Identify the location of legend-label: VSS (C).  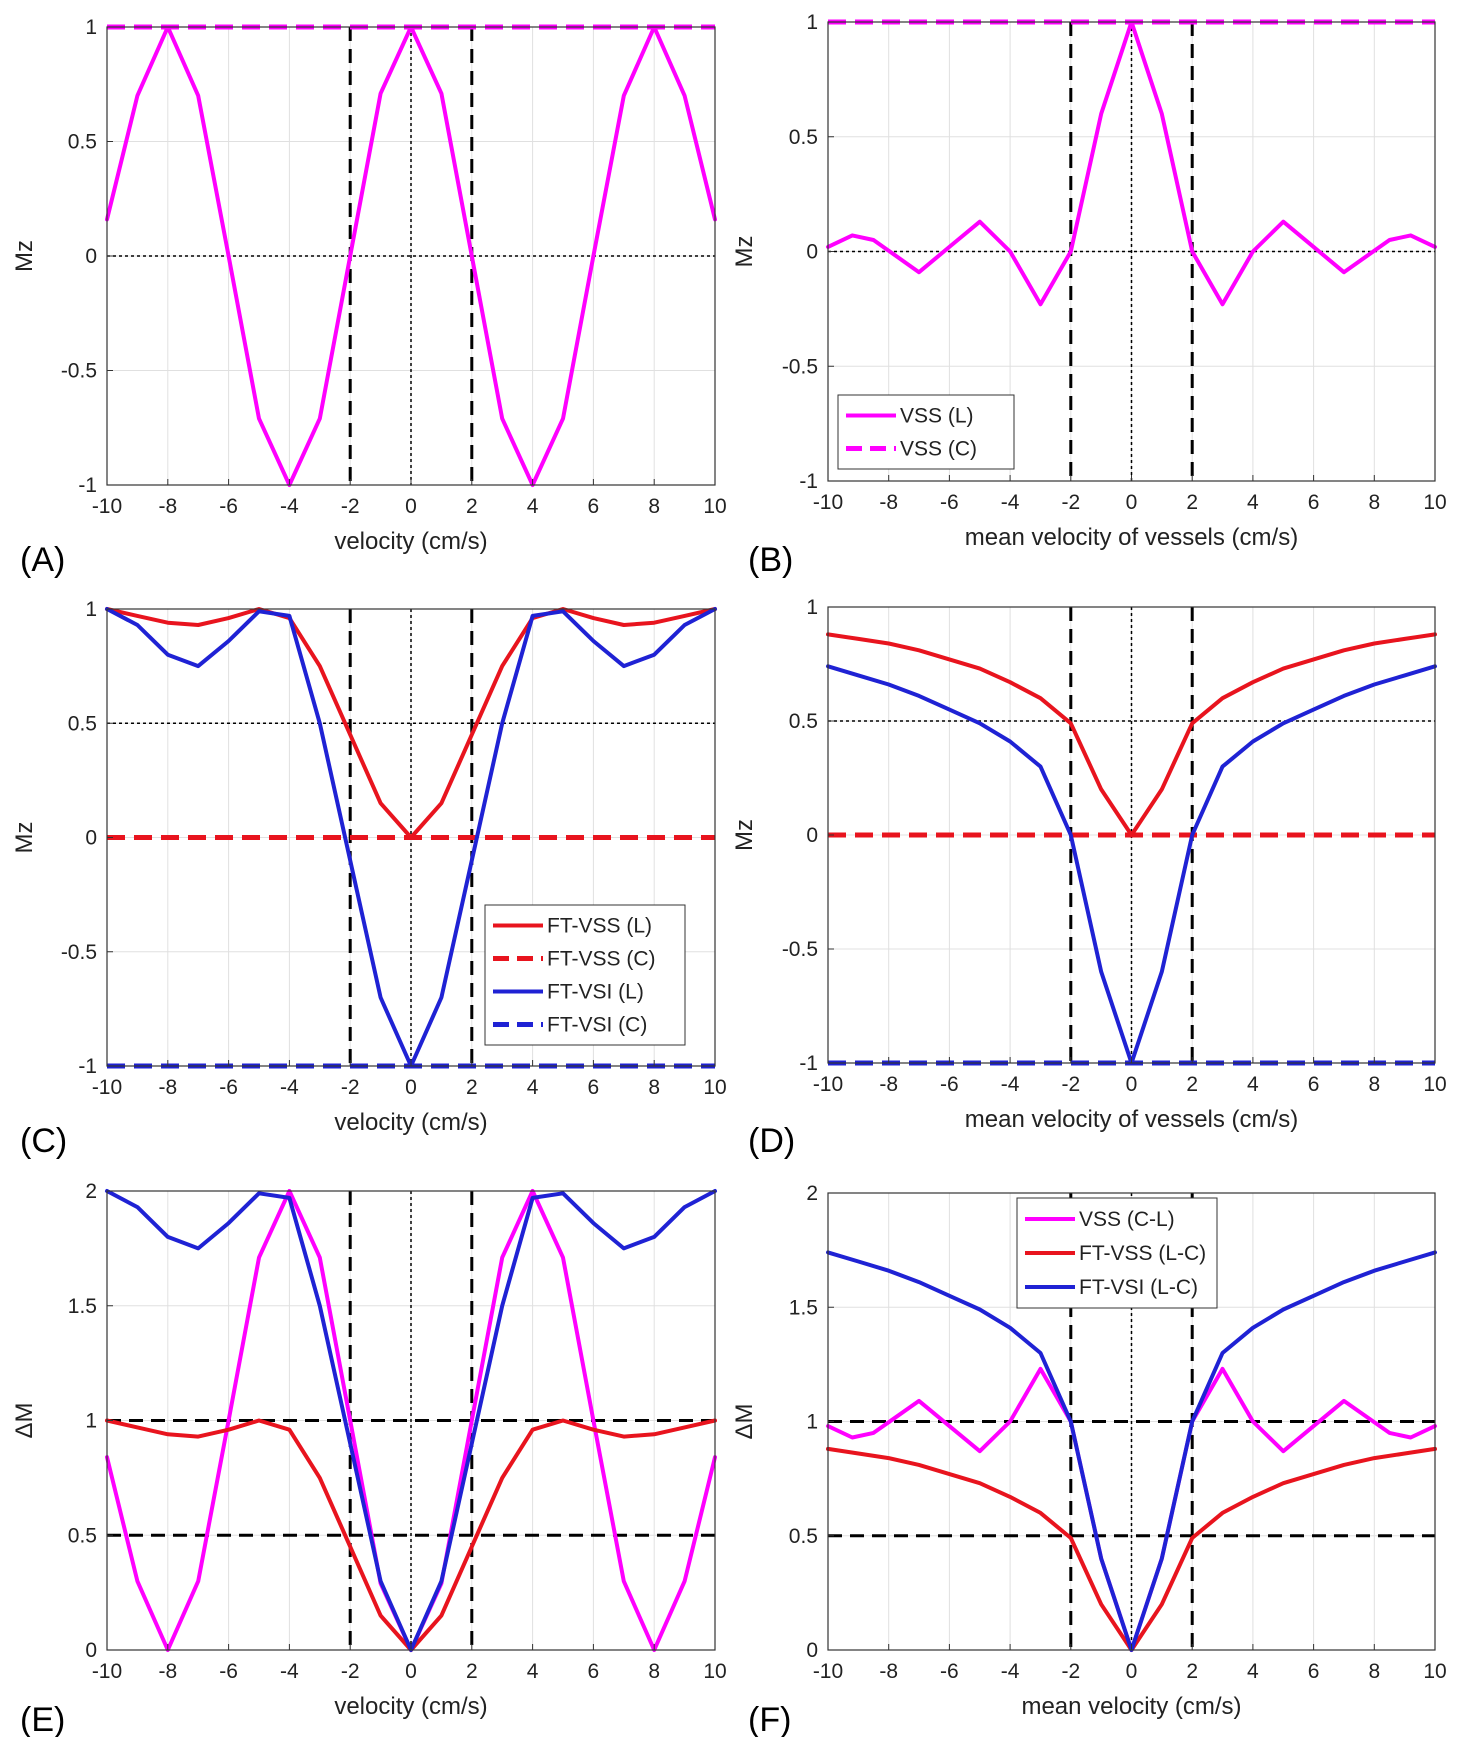
(938, 449).